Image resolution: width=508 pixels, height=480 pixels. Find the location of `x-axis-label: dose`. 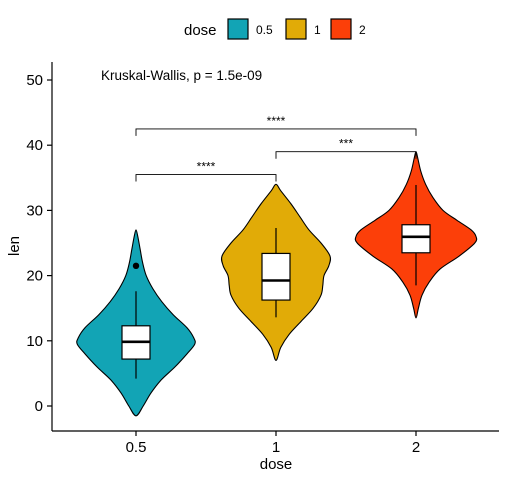

x-axis-label: dose is located at coordinates (276, 464).